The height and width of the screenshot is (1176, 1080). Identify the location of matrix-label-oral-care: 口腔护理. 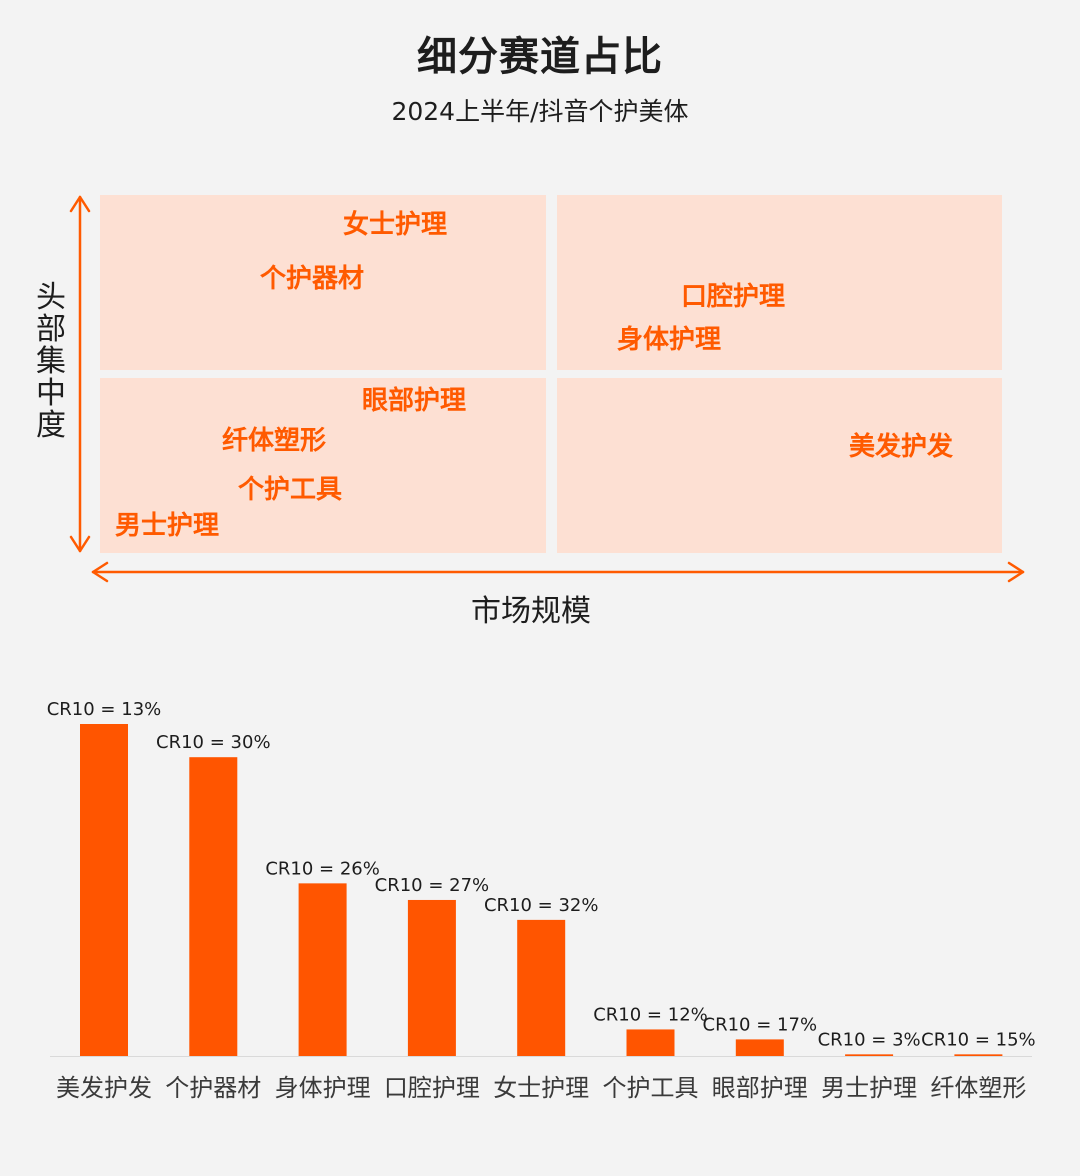
(733, 297).